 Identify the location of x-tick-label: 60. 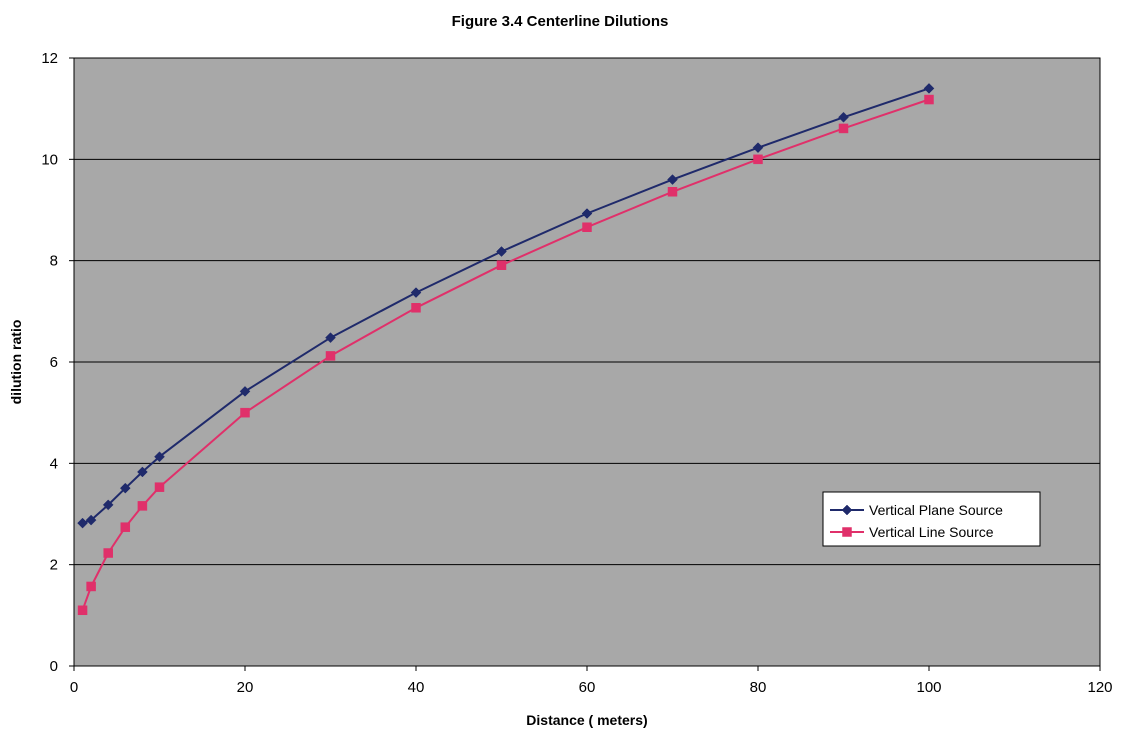
(587, 687).